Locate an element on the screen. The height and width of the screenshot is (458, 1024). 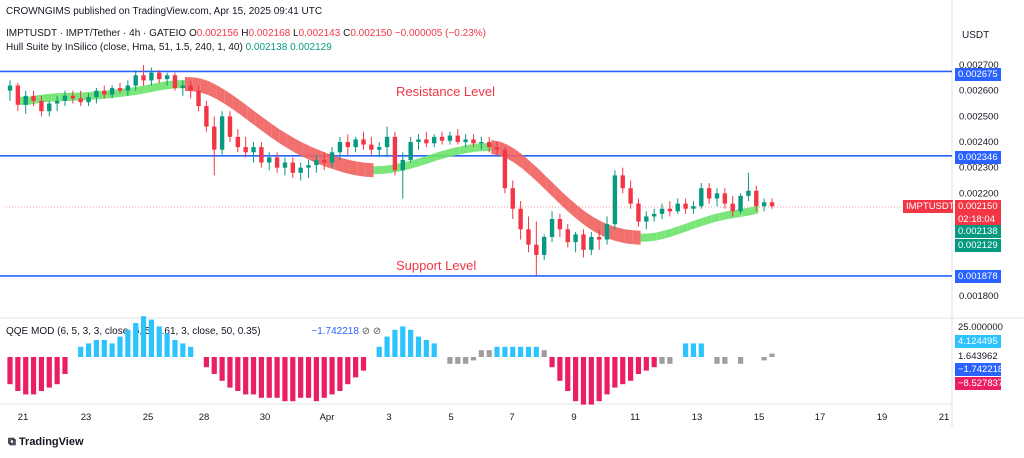
support-label: Support Level is located at coordinates (436, 265).